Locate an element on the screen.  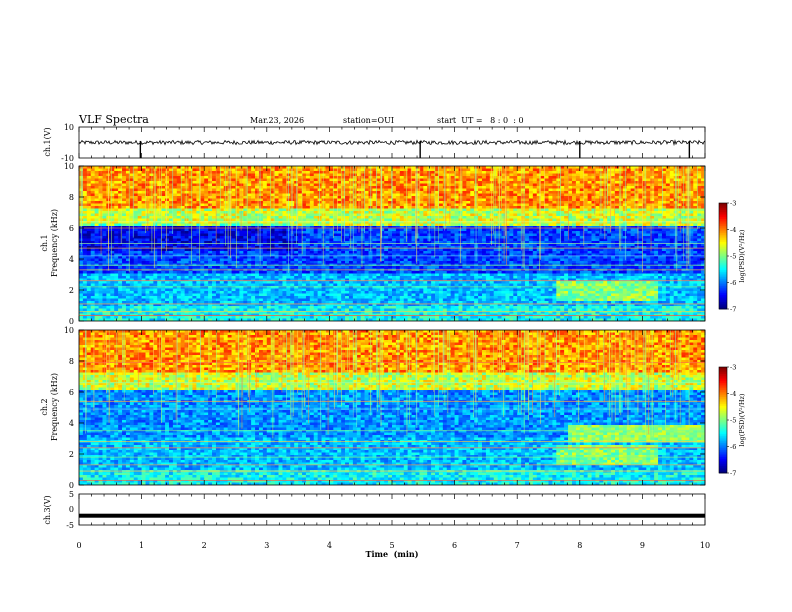
time-tick-label: 3 is located at coordinates (266, 545).